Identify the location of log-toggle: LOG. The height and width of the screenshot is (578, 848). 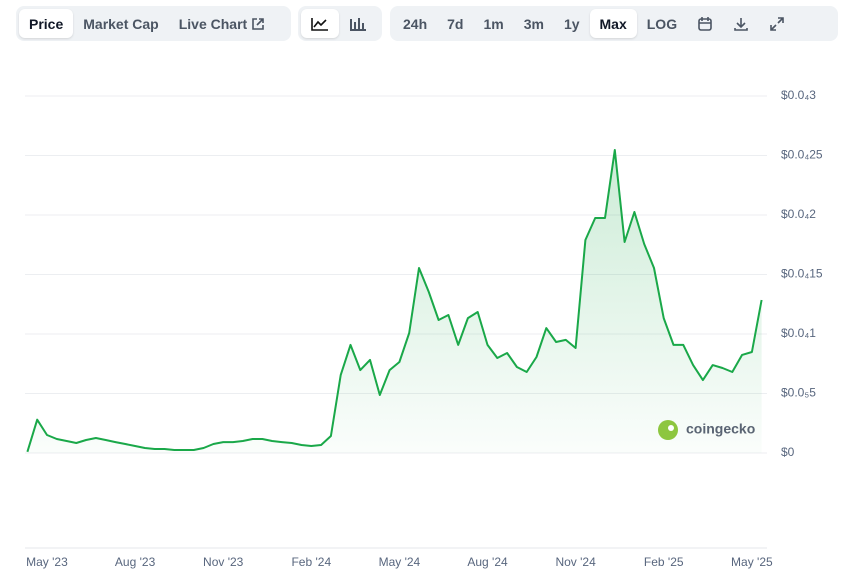
(662, 23).